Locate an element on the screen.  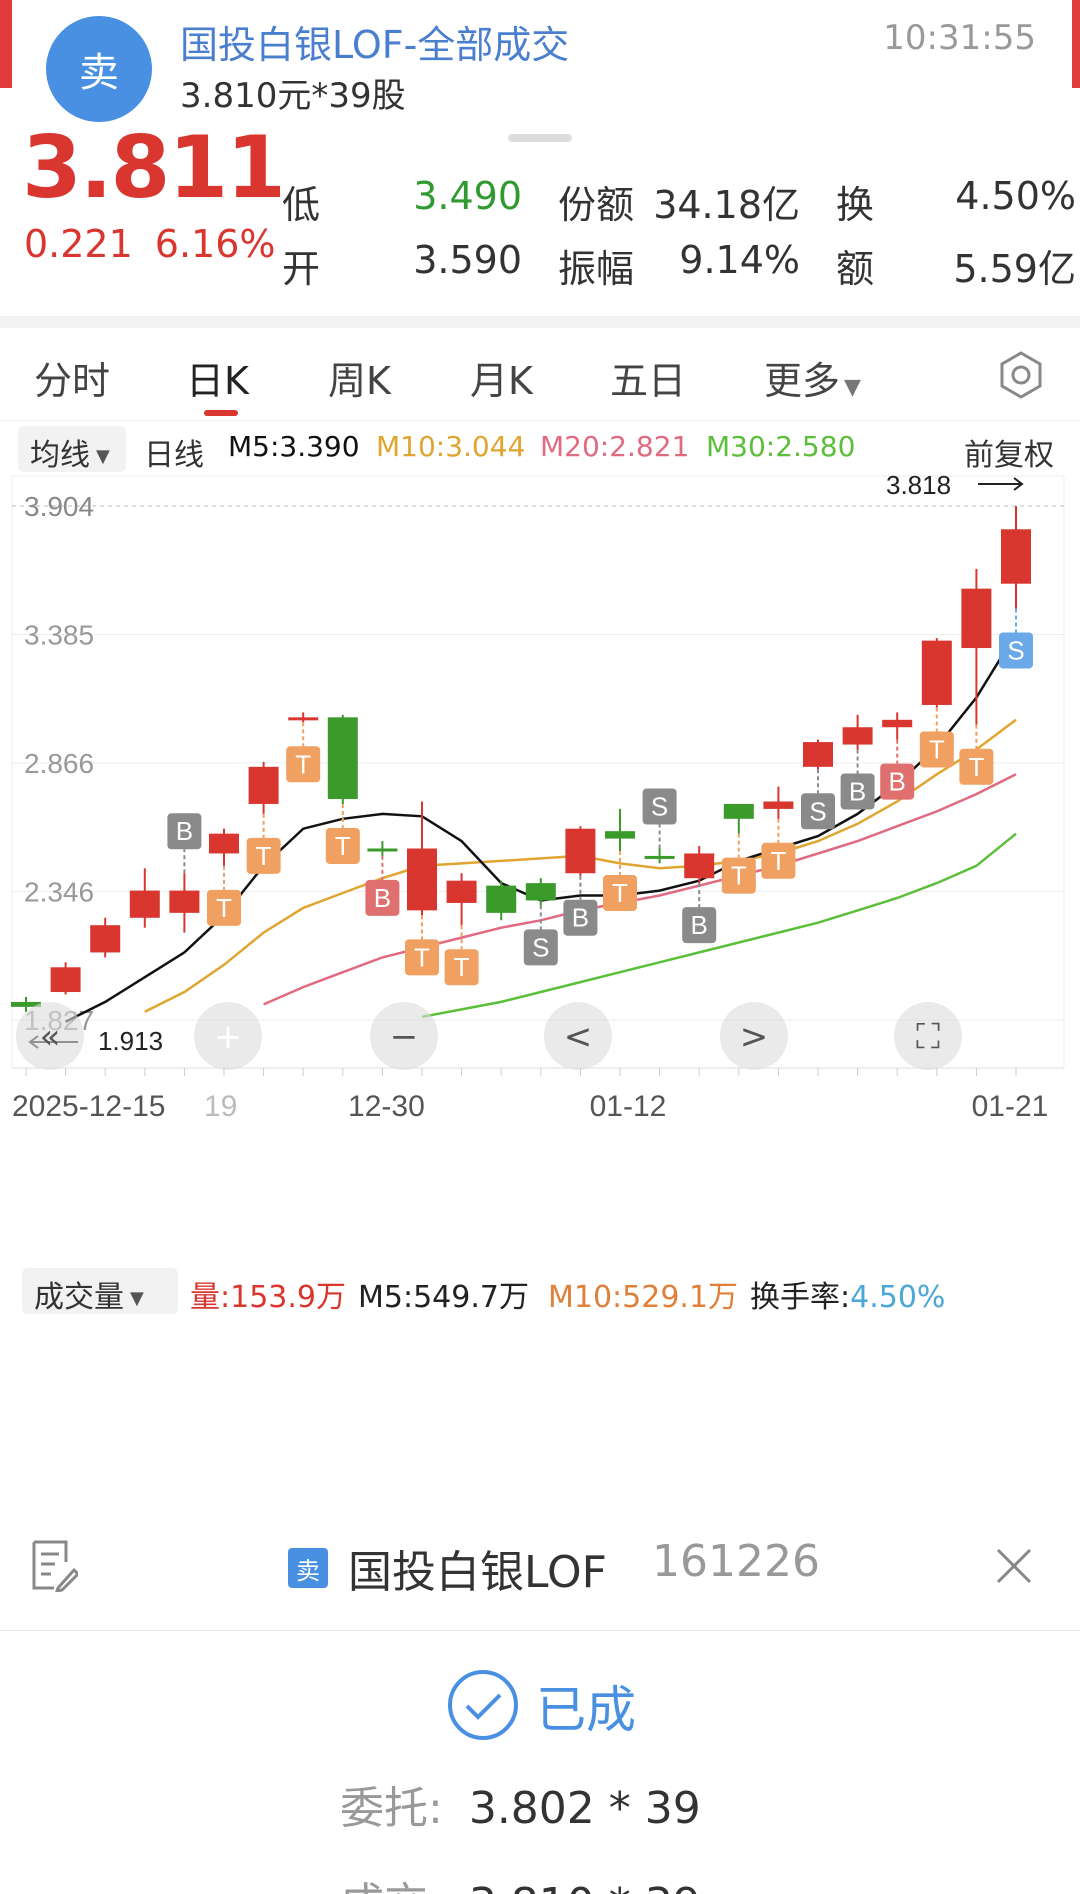
scroll-left-button is located at coordinates (578, 1036).